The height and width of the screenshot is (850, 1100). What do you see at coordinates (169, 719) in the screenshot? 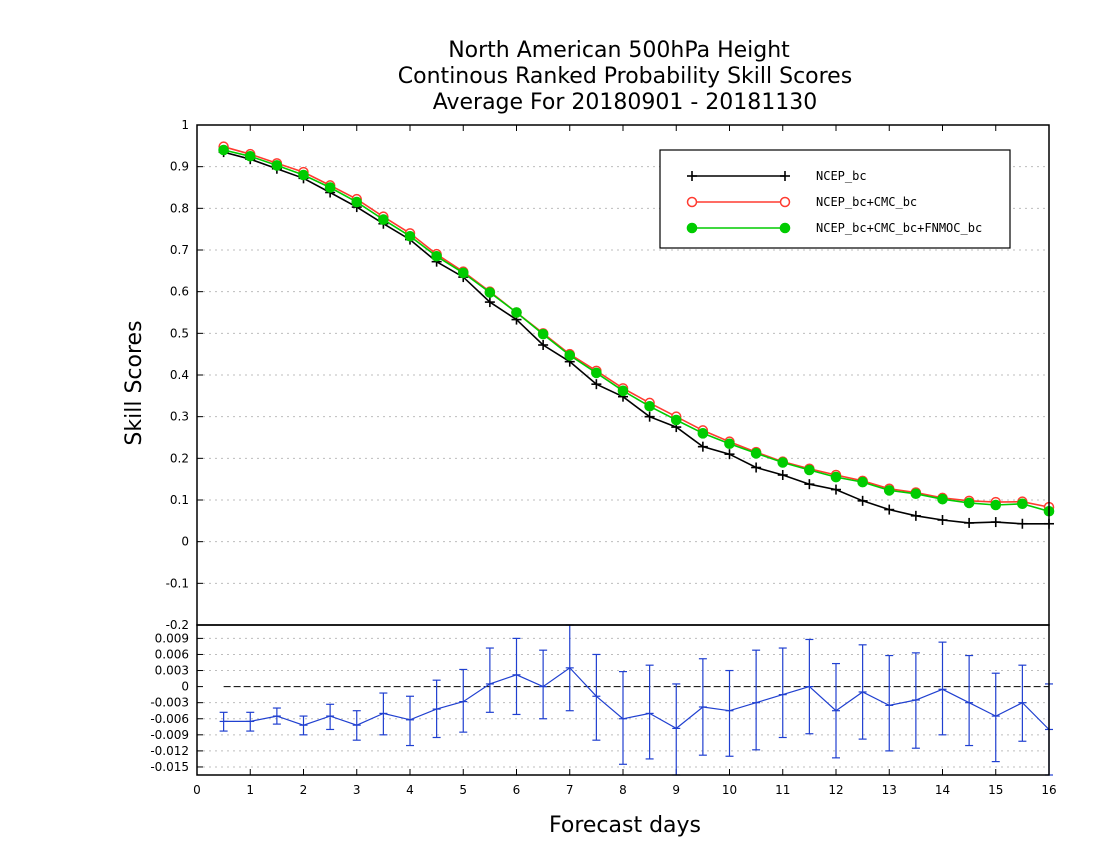
I see `bottom-y-tick-label: -0.006` at bounding box center [169, 719].